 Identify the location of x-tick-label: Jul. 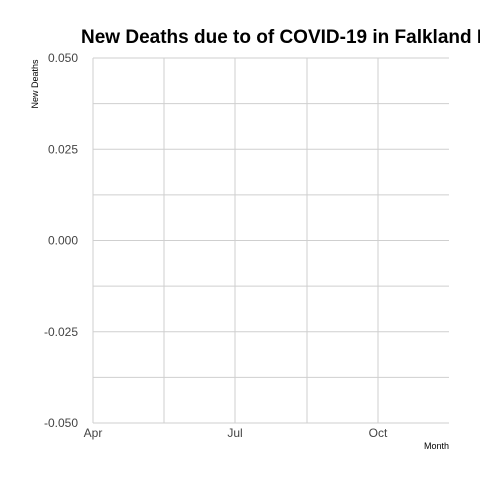
(234, 433).